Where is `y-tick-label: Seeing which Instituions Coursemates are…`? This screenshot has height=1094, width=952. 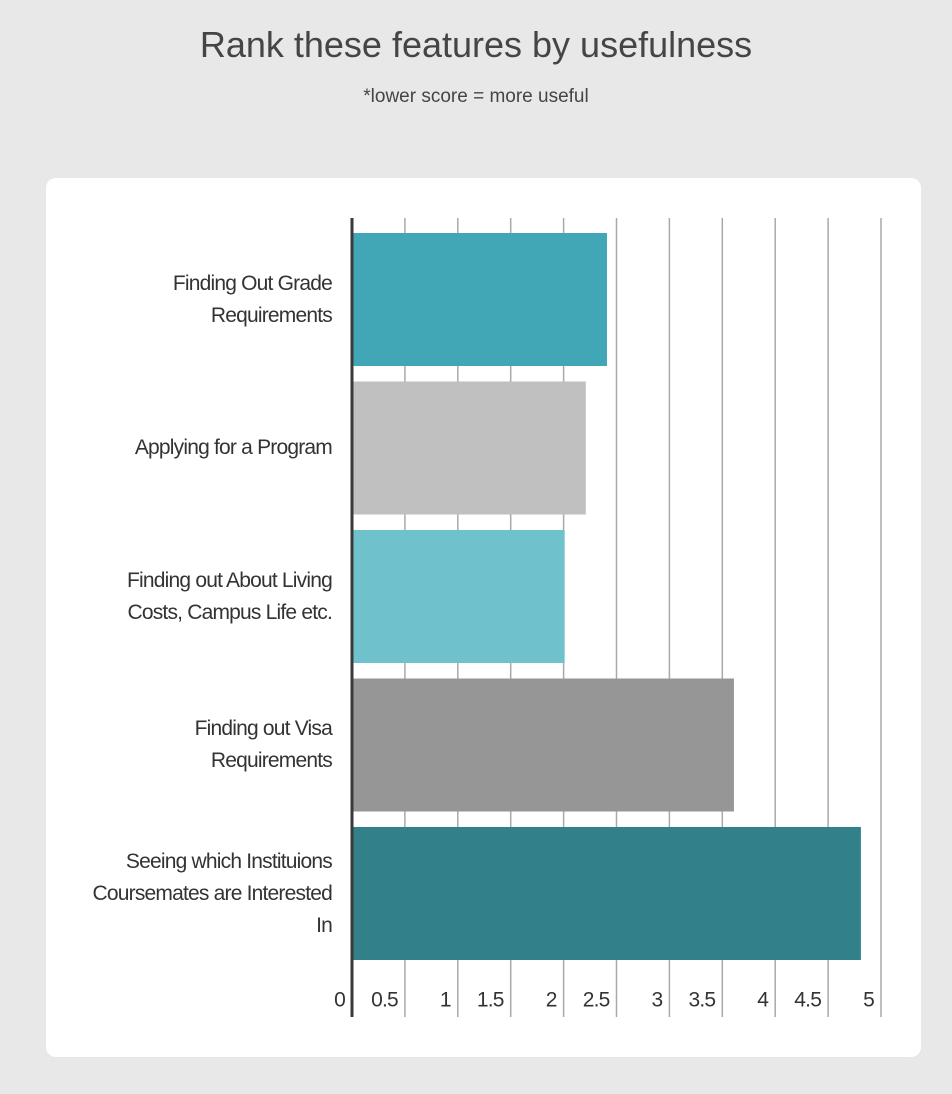
y-tick-label: Seeing which Instituions Coursemates are… is located at coordinates (212, 893).